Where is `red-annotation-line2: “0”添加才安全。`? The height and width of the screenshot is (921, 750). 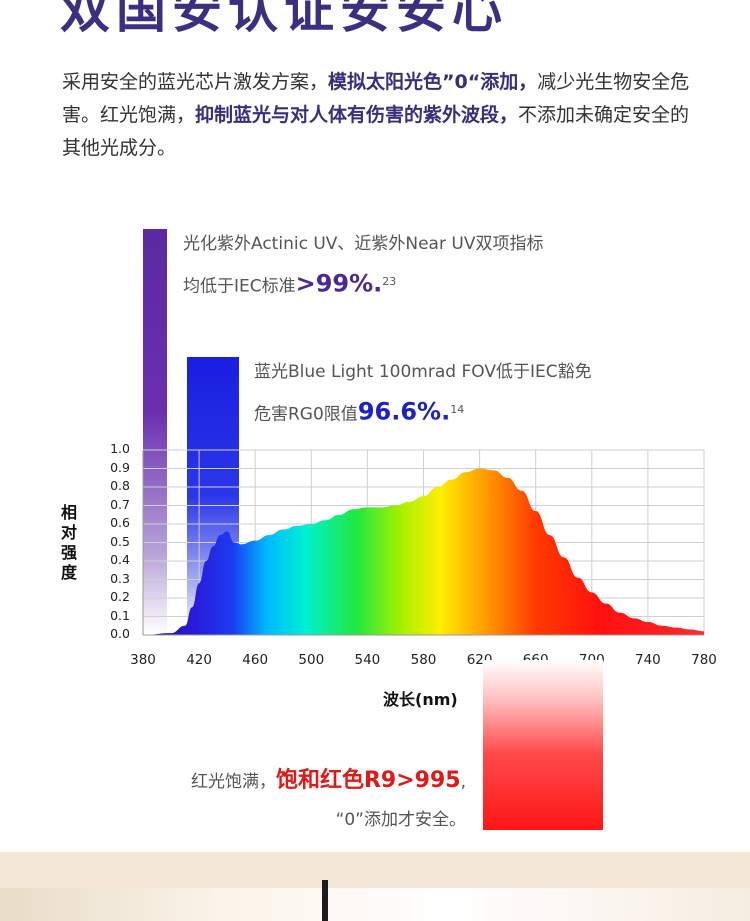
red-annotation-line2: “0”添加才安全。 is located at coordinates (400, 820).